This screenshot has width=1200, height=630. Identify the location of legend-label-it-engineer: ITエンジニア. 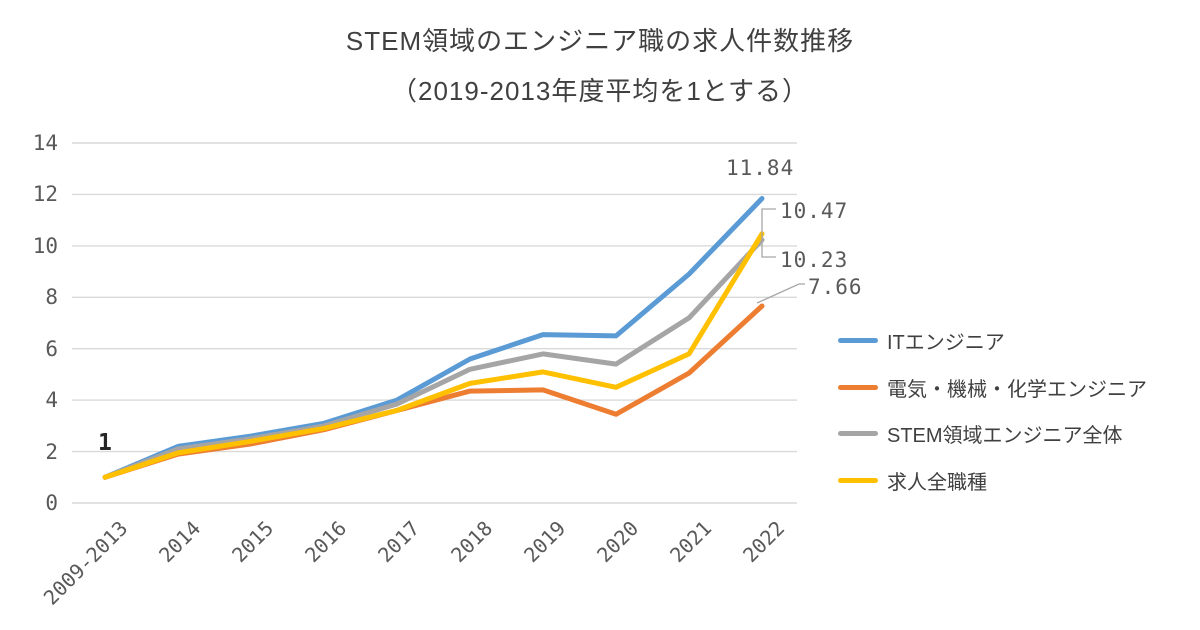
(946, 342).